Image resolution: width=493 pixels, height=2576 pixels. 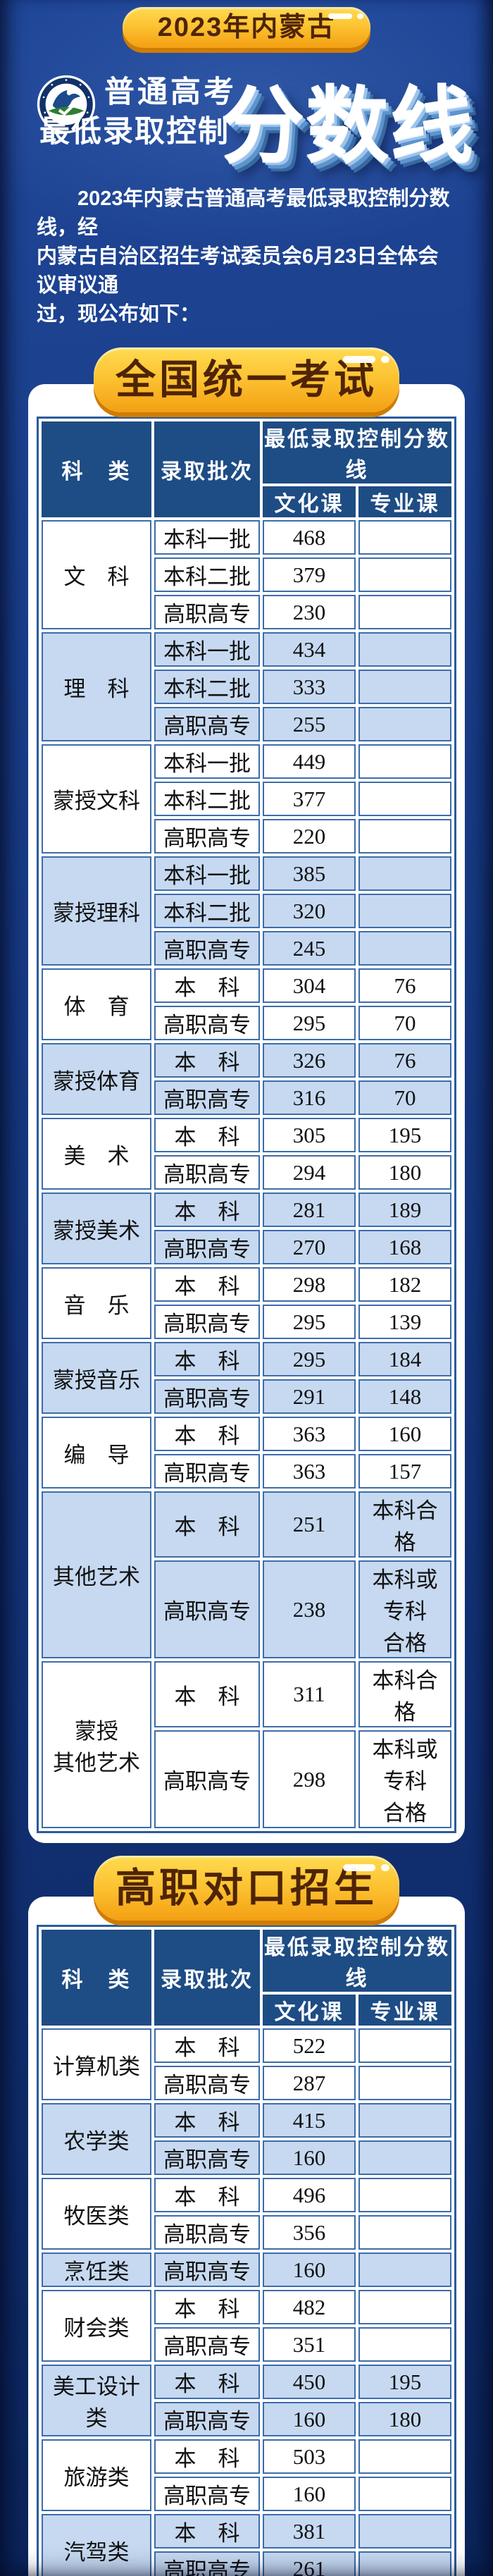 I want to click on table-row: 蒙授音乐本 科 295 184, so click(x=246, y=1378).